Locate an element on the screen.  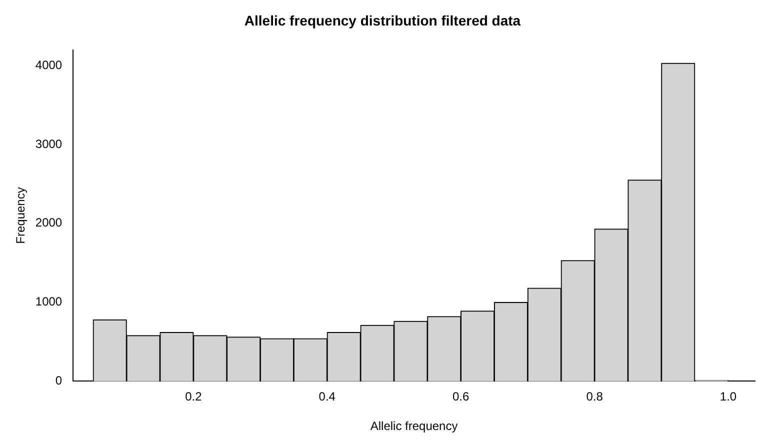
x-tick-label: 0.6 is located at coordinates (461, 397).